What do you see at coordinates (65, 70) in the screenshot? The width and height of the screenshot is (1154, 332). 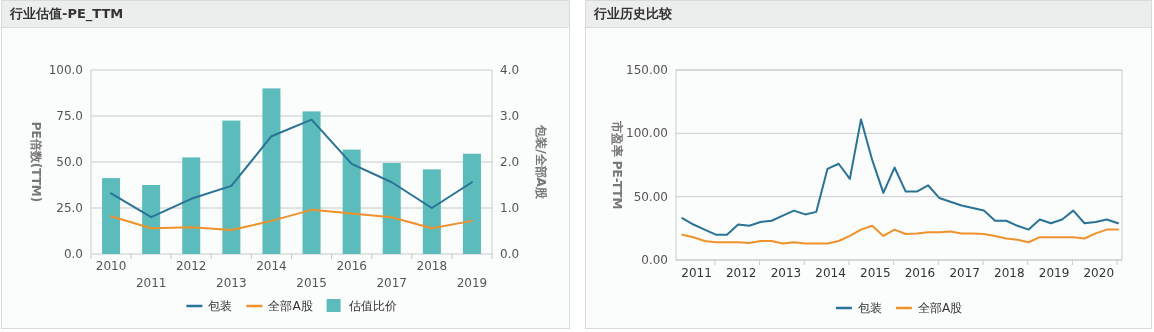 I see `y-tick-label: 100.0` at bounding box center [65, 70].